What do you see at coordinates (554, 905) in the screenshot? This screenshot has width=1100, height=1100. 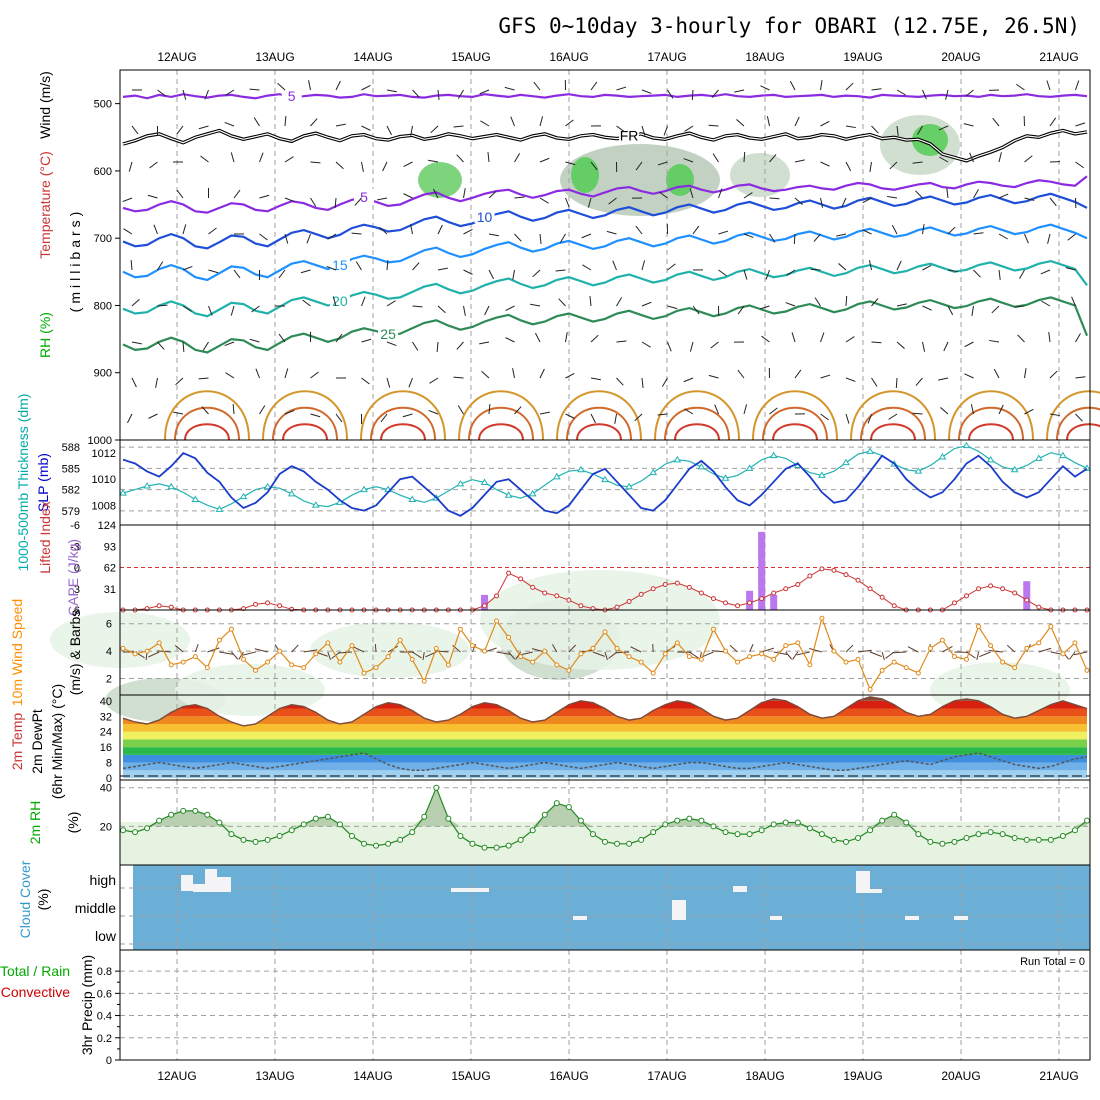 I see `cloud-panel: high middle low Cloud Cover (%)` at bounding box center [554, 905].